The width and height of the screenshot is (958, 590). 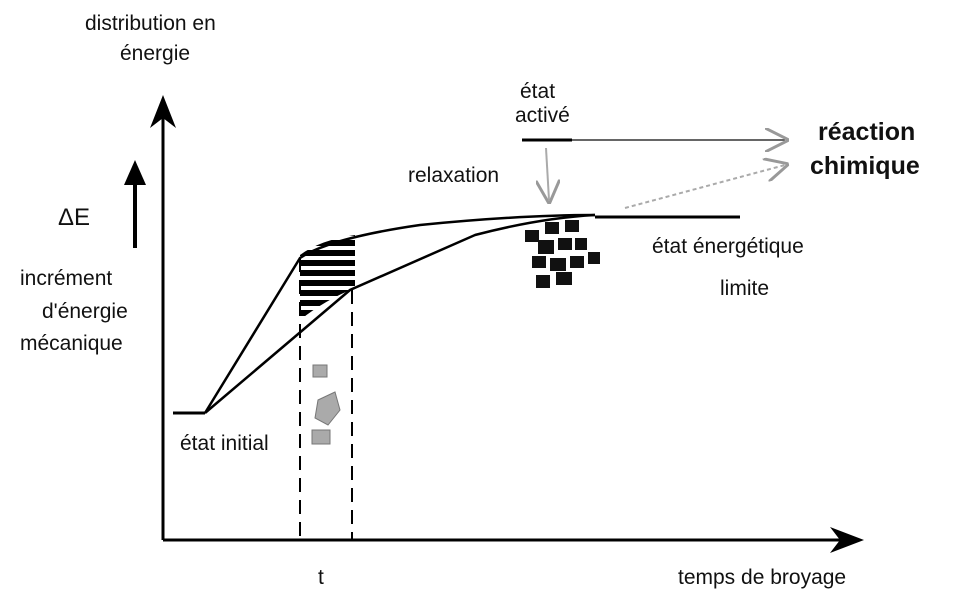 I want to click on relaxation-label: relaxation, so click(x=453, y=175).